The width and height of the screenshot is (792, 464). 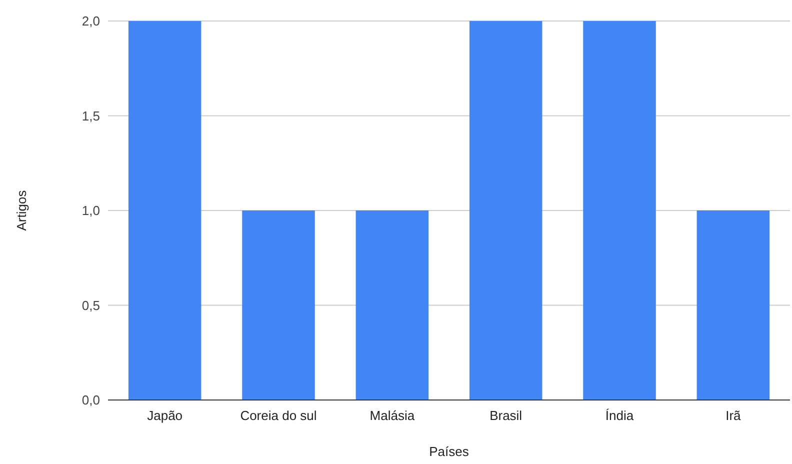 I want to click on x-axis-title: Países, so click(x=449, y=451).